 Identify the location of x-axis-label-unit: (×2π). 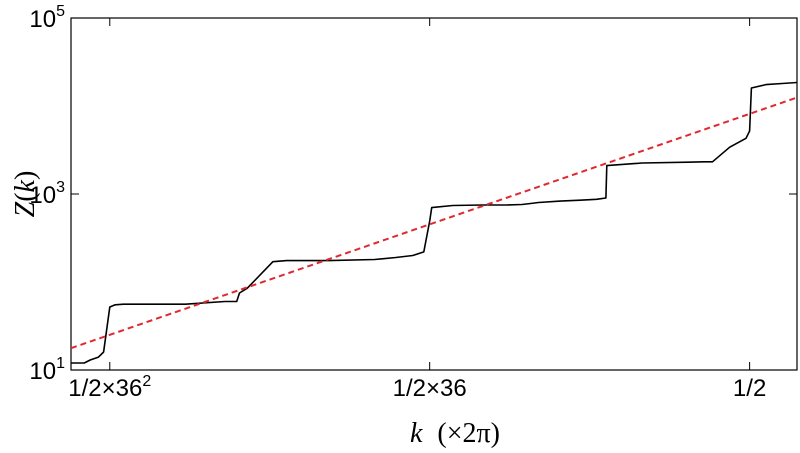
(468, 433).